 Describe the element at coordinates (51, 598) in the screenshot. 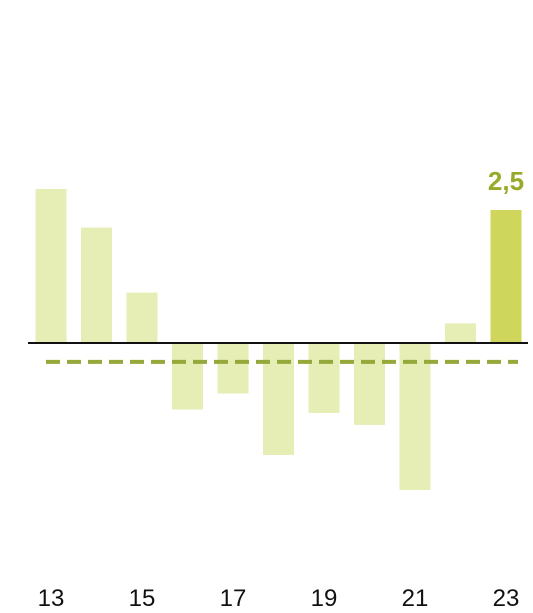

I see `x-tick-label: 13` at that location.